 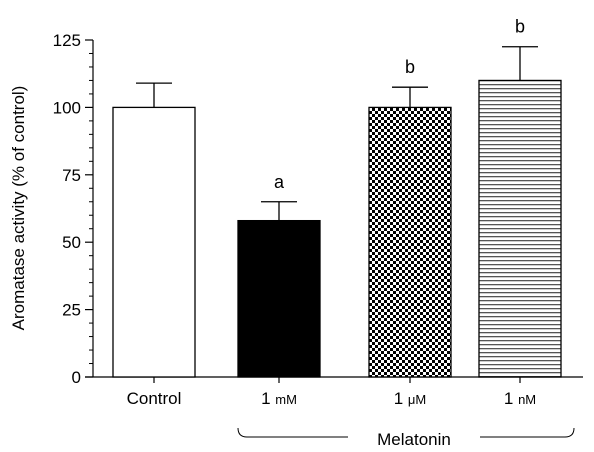 I want to click on y-tick-label: 75, so click(x=71, y=175).